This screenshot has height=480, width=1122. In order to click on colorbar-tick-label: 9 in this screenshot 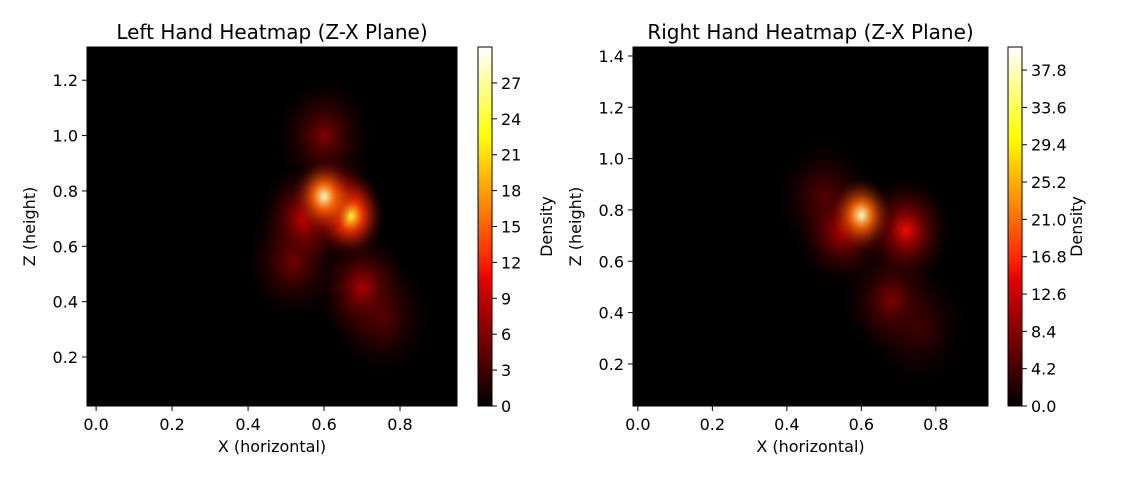, I will do `click(506, 298)`.